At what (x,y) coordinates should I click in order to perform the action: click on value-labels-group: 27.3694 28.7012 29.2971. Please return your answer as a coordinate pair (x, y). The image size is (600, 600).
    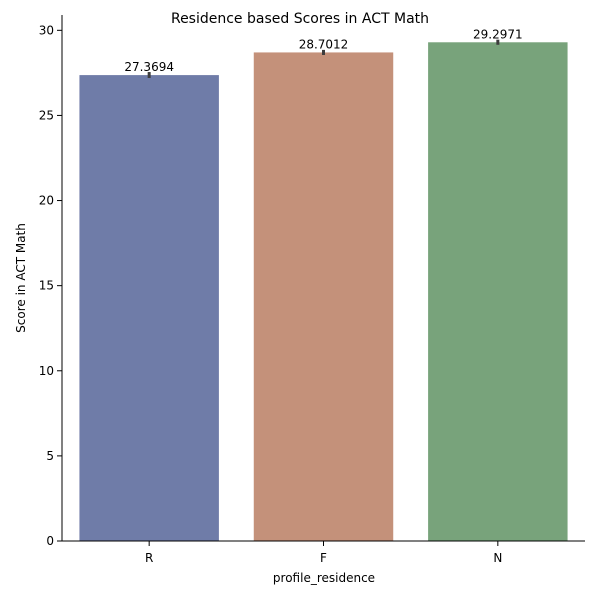
    Looking at the image, I should click on (323, 50).